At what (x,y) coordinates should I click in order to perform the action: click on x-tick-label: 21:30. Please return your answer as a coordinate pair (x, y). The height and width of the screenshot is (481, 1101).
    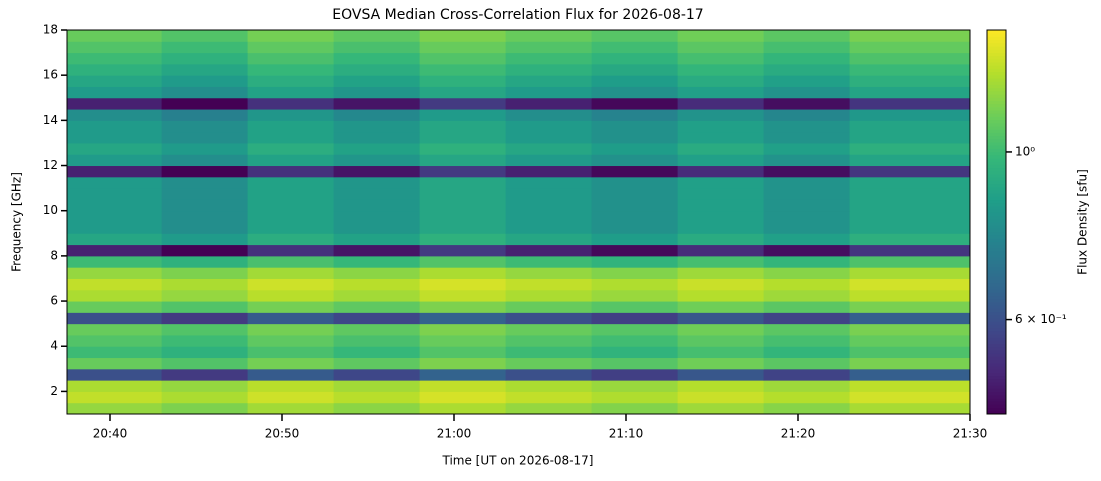
    Looking at the image, I should click on (970, 434).